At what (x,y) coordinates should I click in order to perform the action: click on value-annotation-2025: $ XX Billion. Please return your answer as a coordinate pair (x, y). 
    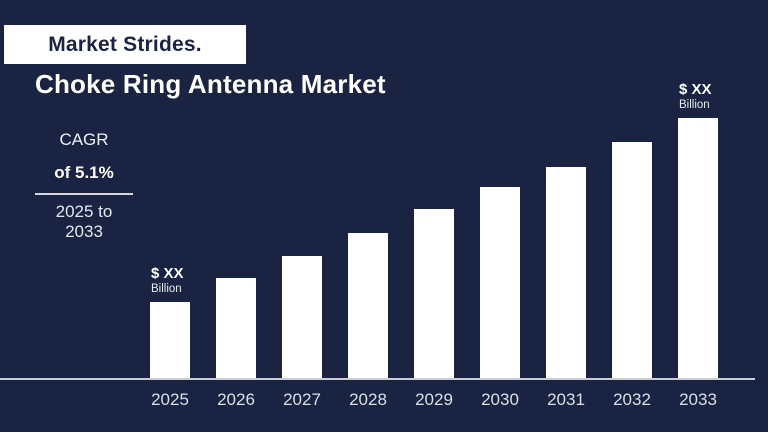
    Looking at the image, I should click on (167, 281).